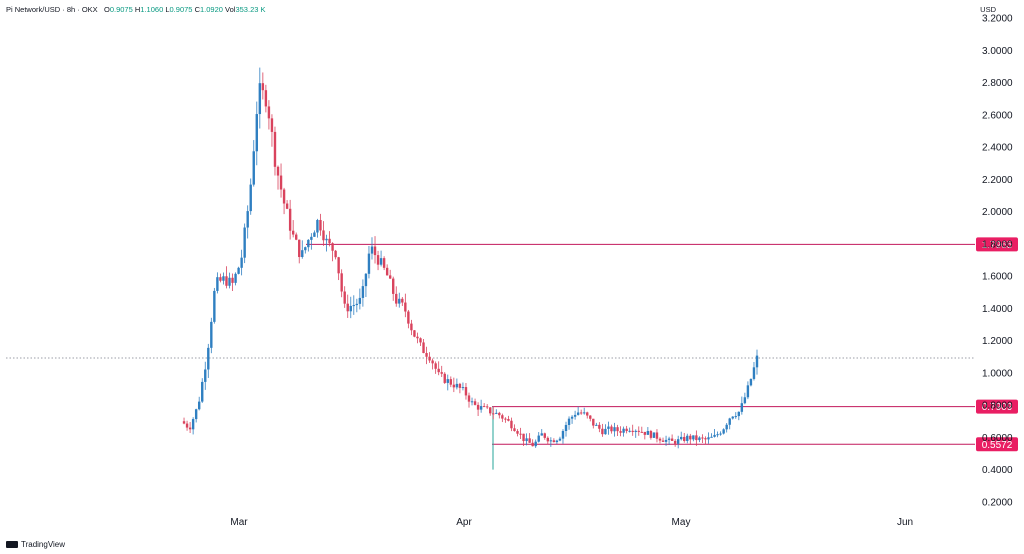 The height and width of the screenshot is (554, 1024). I want to click on level-badge, so click(997, 244).